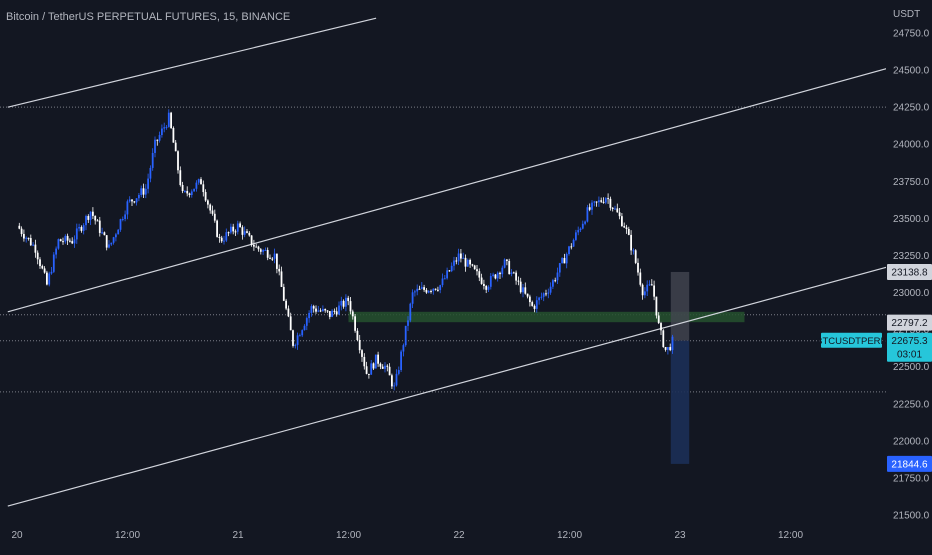 The width and height of the screenshot is (932, 555). What do you see at coordinates (680, 535) in the screenshot?
I see `x-axis-tick-label: 23` at bounding box center [680, 535].